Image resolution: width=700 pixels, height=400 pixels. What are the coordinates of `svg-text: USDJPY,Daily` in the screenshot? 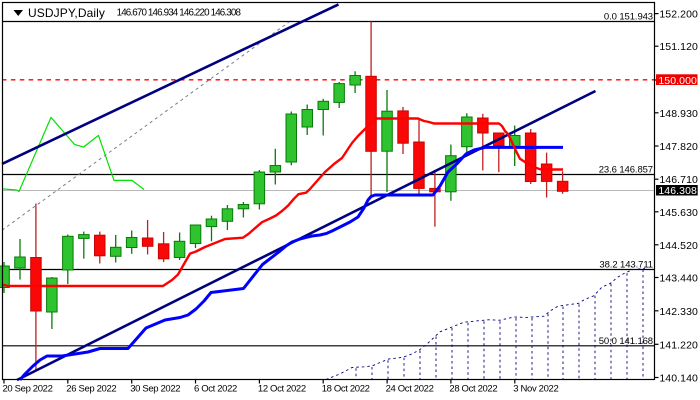 It's located at (66, 13).